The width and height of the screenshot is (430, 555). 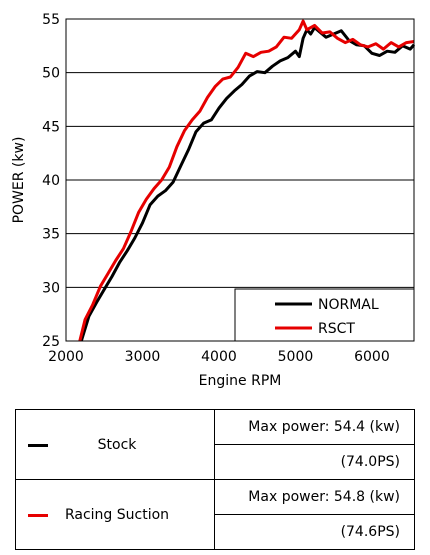 What do you see at coordinates (372, 357) in the screenshot?
I see `x-tick-label: 6000` at bounding box center [372, 357].